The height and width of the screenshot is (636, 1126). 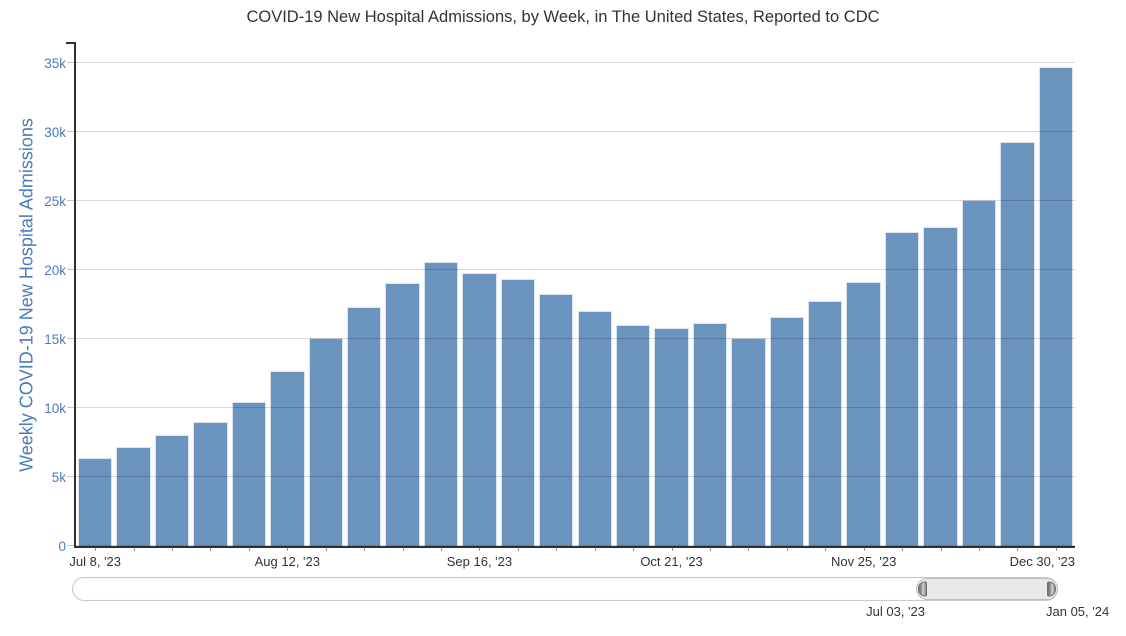 I want to click on y-axis-label: 35k, so click(x=55, y=63).